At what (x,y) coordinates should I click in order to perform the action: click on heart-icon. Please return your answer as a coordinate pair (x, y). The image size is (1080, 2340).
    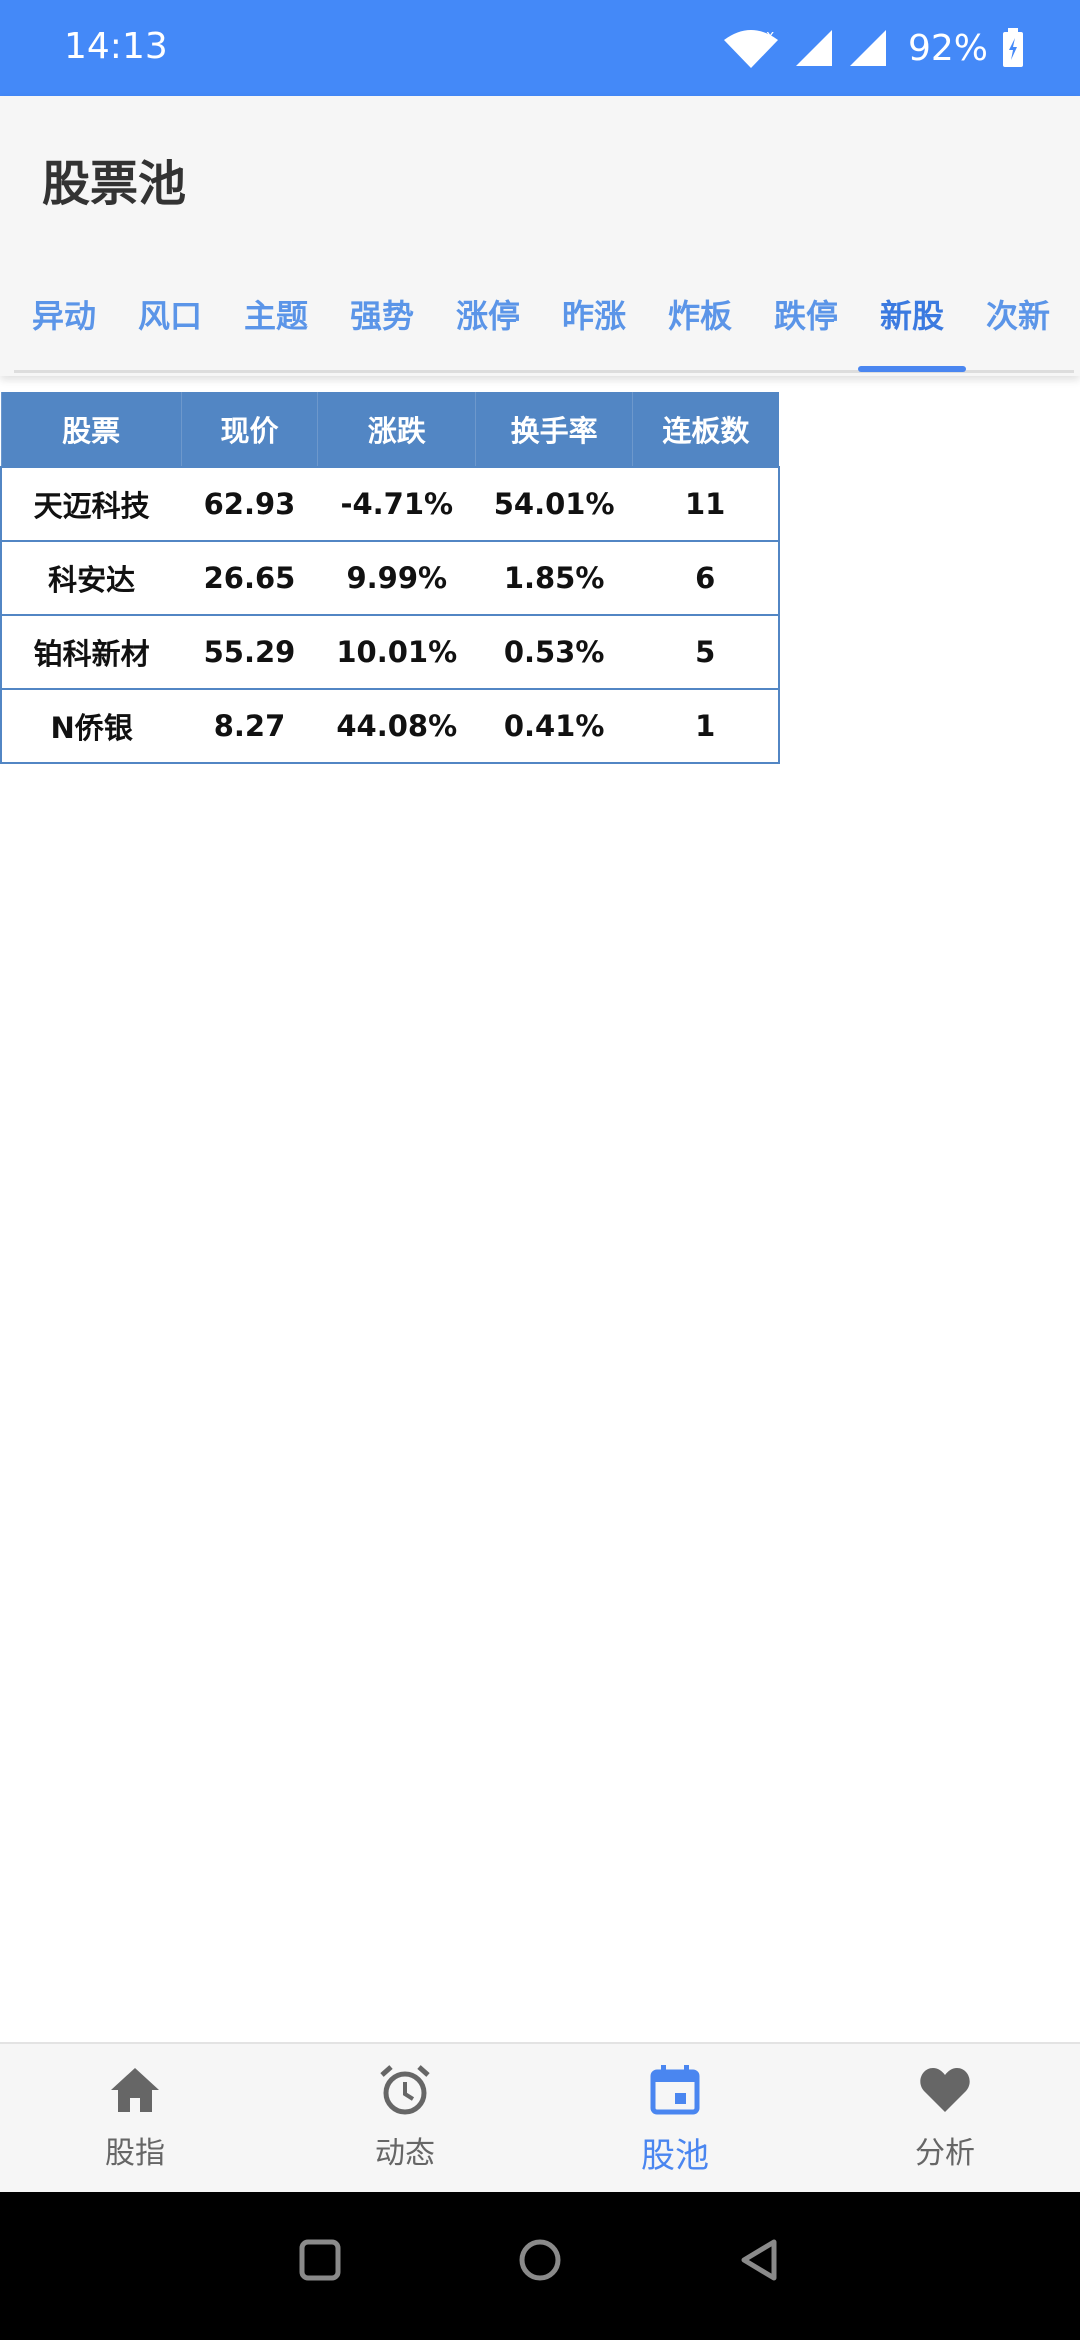
    Looking at the image, I should click on (945, 2090).